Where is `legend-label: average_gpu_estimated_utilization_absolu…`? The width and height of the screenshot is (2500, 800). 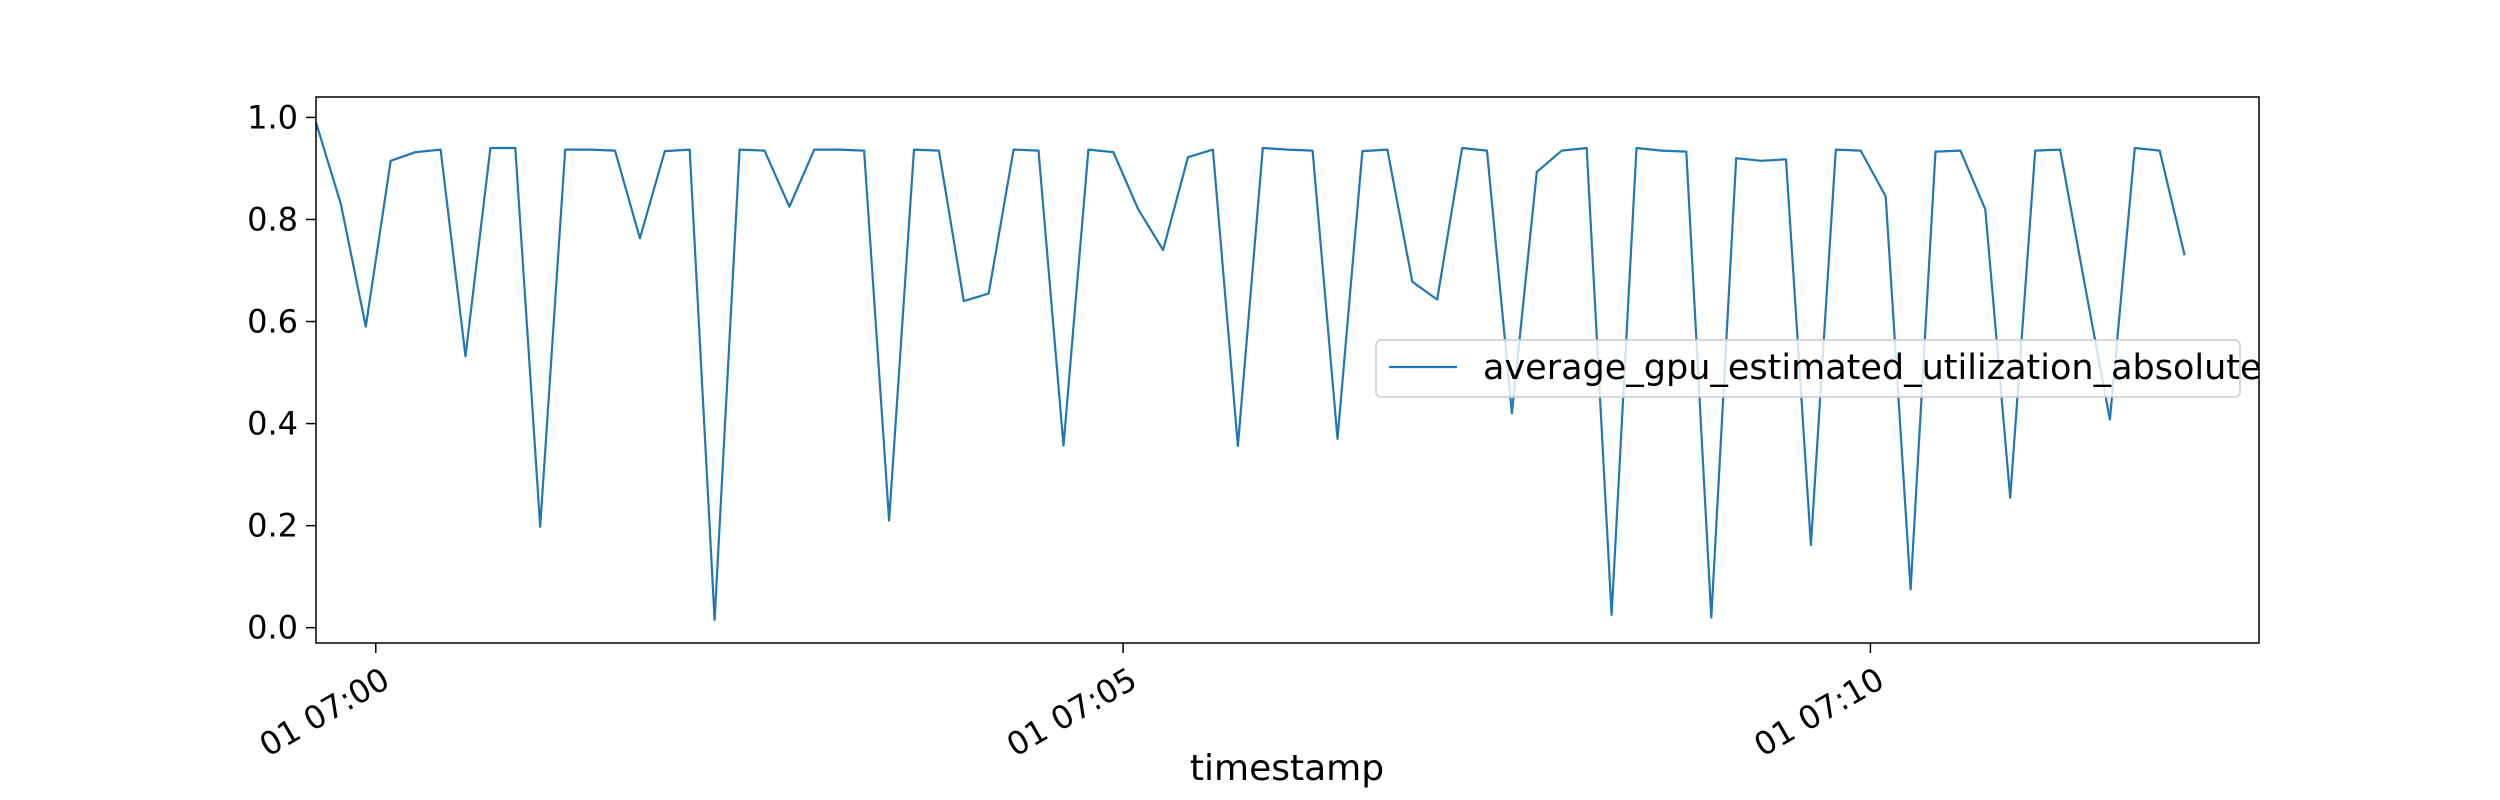 legend-label: average_gpu_estimated_utilization_absolu… is located at coordinates (1872, 368).